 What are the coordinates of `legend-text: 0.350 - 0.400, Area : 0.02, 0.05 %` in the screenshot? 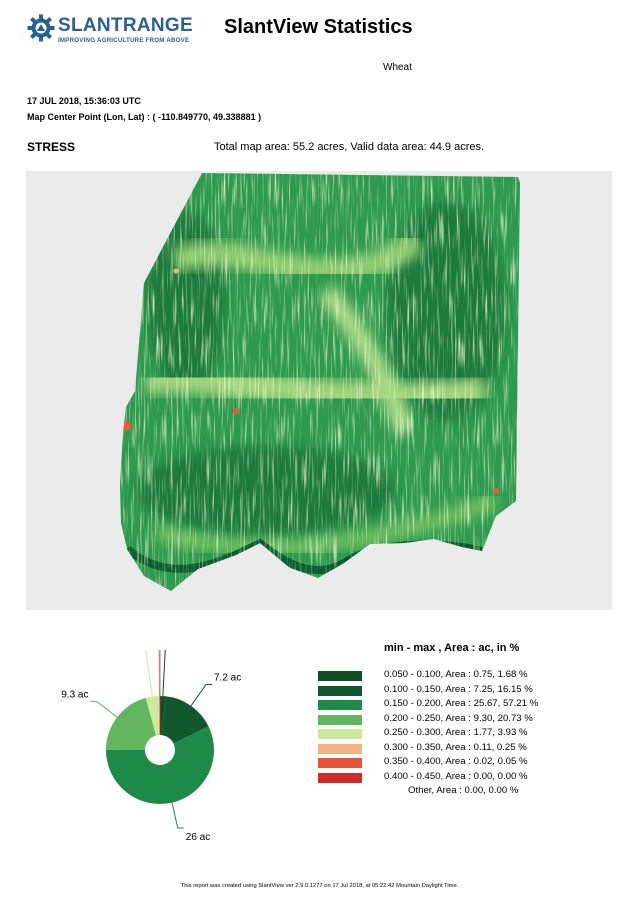 It's located at (456, 761).